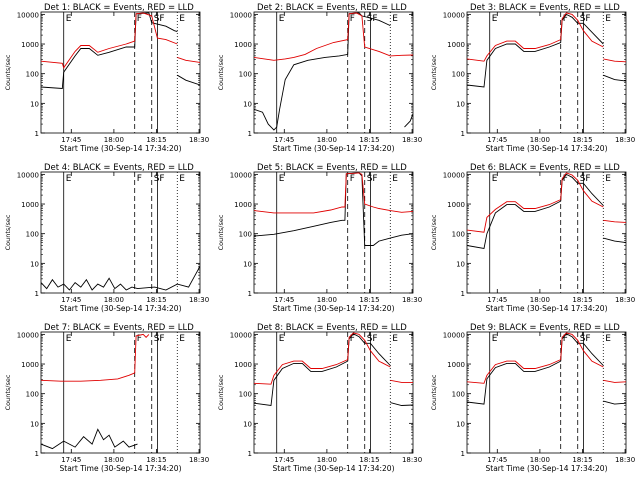  What do you see at coordinates (332, 328) in the screenshot?
I see `panel-title: Det 8: BLACK = Events, RED = LLD` at bounding box center [332, 328].